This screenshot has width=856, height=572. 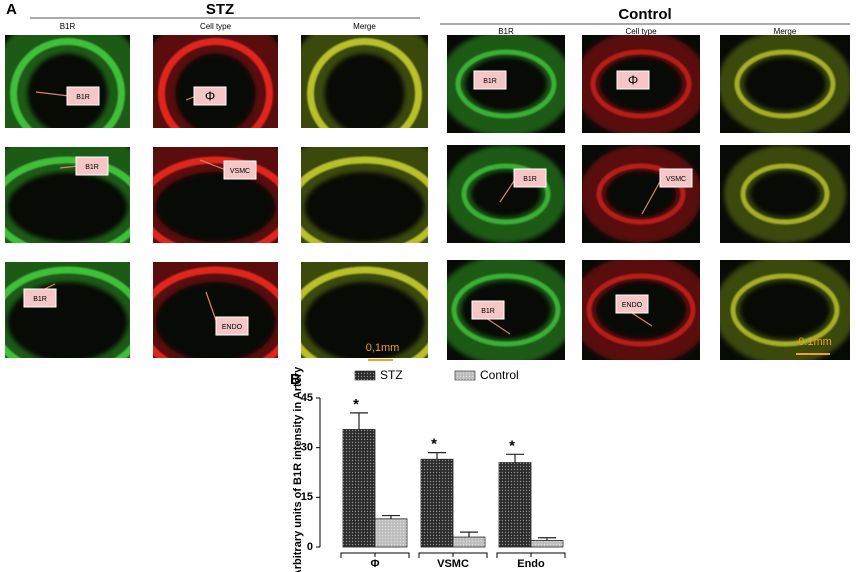 What do you see at coordinates (644, 14) in the screenshot?
I see `group-title: Control` at bounding box center [644, 14].